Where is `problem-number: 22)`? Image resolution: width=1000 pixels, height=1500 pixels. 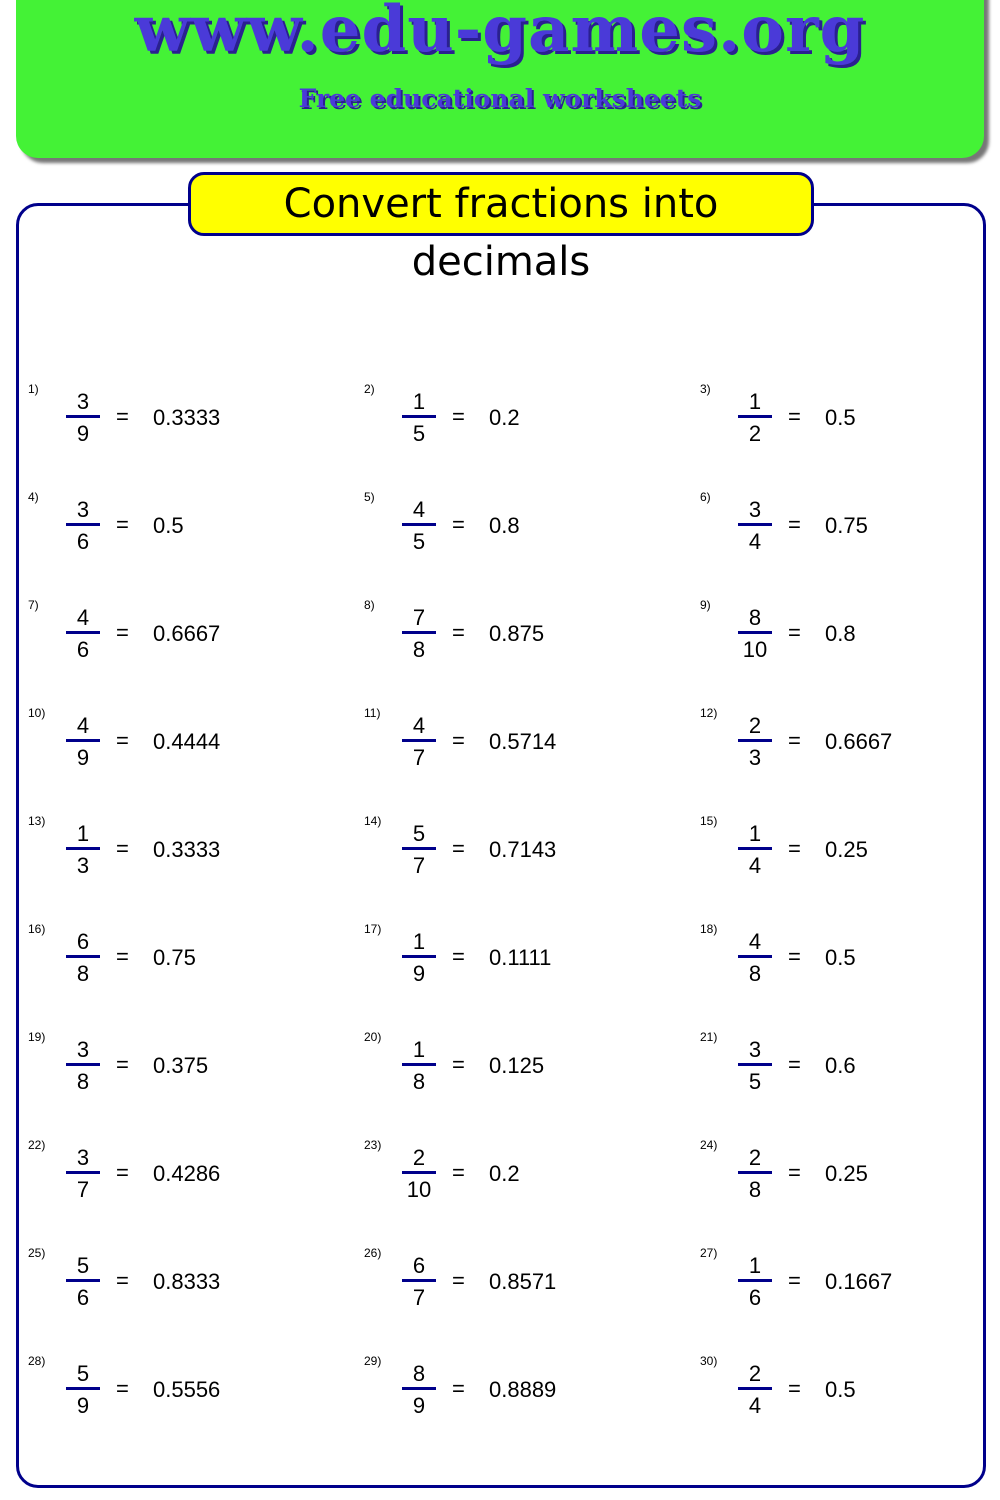
problem-number: 22) is located at coordinates (37, 1145).